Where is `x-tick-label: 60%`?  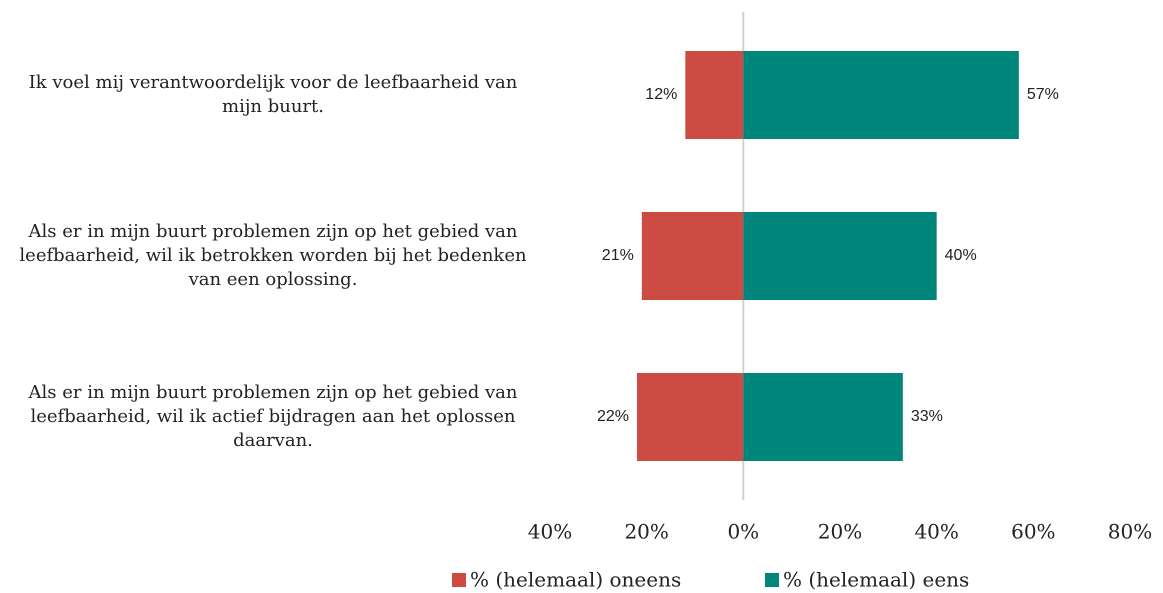 x-tick-label: 60% is located at coordinates (1033, 532).